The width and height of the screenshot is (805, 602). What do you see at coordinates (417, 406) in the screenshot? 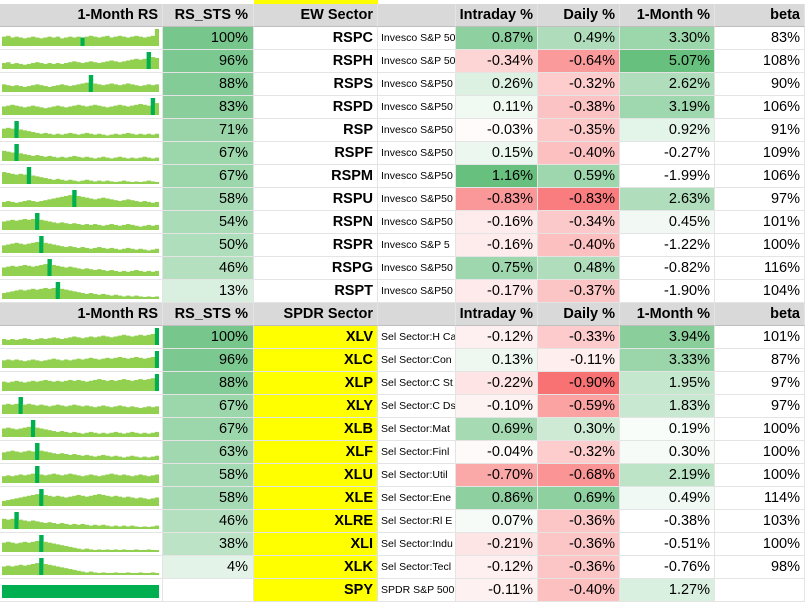
I see `description-cell: Sel Sector:C Ds` at bounding box center [417, 406].